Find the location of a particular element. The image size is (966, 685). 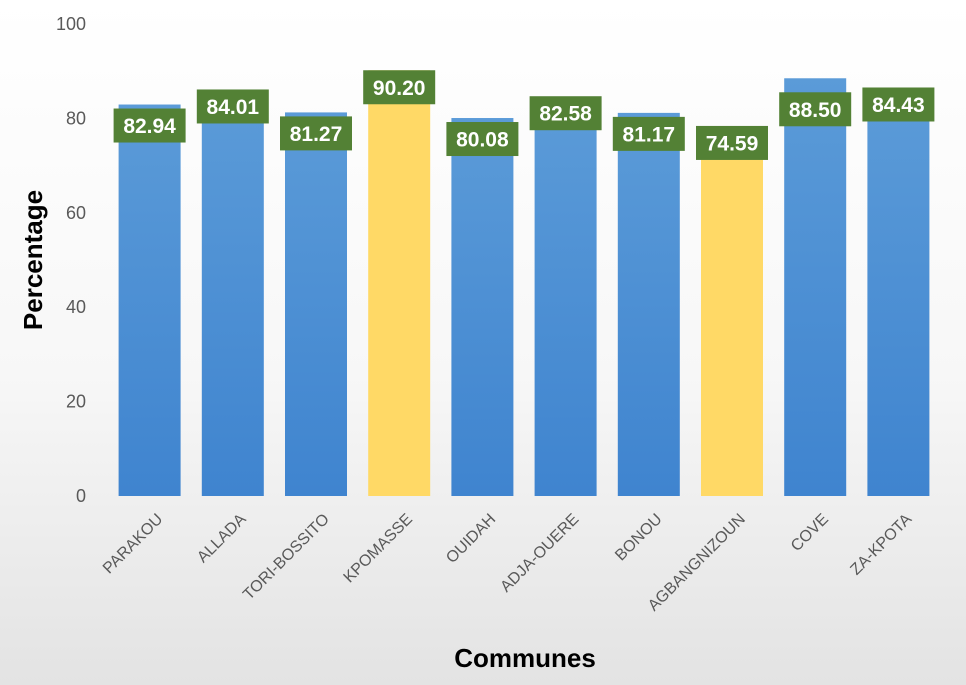

bar-ouidah is located at coordinates (482, 307).